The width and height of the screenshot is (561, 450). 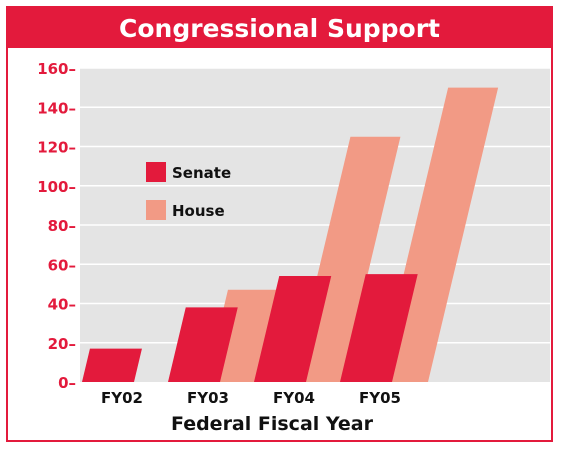 I want to click on legend-swatch-senate, so click(x=156, y=172).